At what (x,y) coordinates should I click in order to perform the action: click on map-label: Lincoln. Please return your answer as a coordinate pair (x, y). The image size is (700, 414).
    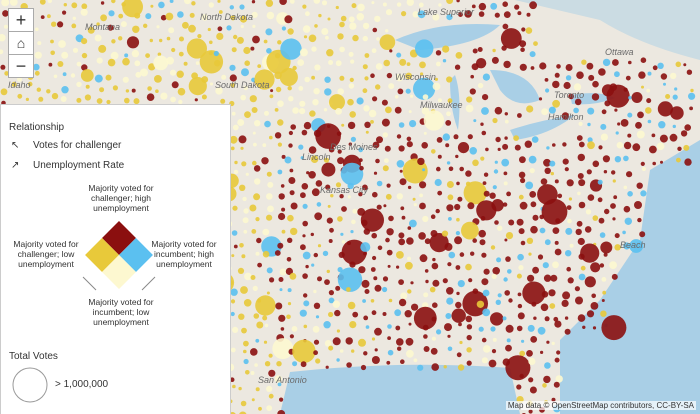
    Looking at the image, I should click on (316, 157).